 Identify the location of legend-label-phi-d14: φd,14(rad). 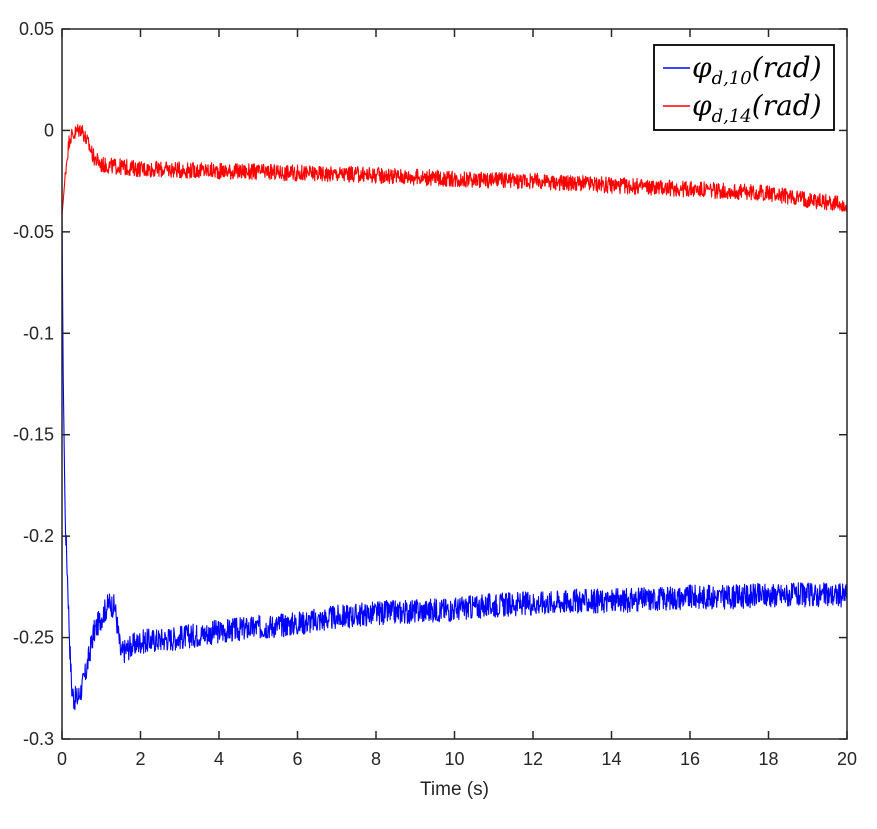
(757, 108).